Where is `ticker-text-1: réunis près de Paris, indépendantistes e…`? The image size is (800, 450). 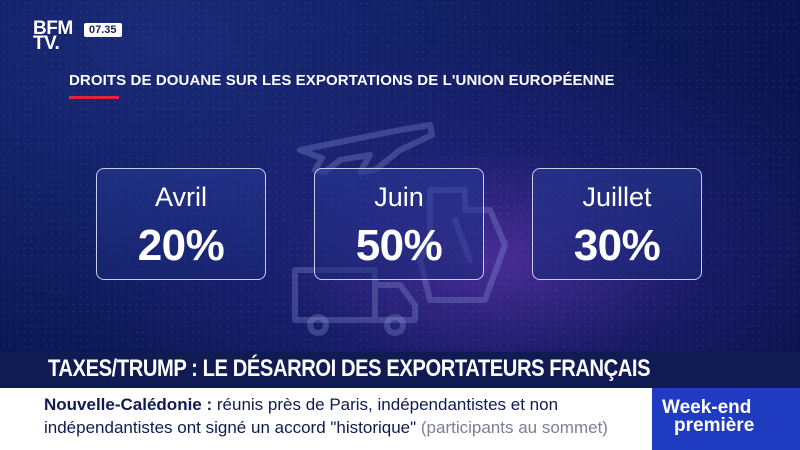 ticker-text-1: réunis près de Paris, indépendantistes e… is located at coordinates (387, 404).